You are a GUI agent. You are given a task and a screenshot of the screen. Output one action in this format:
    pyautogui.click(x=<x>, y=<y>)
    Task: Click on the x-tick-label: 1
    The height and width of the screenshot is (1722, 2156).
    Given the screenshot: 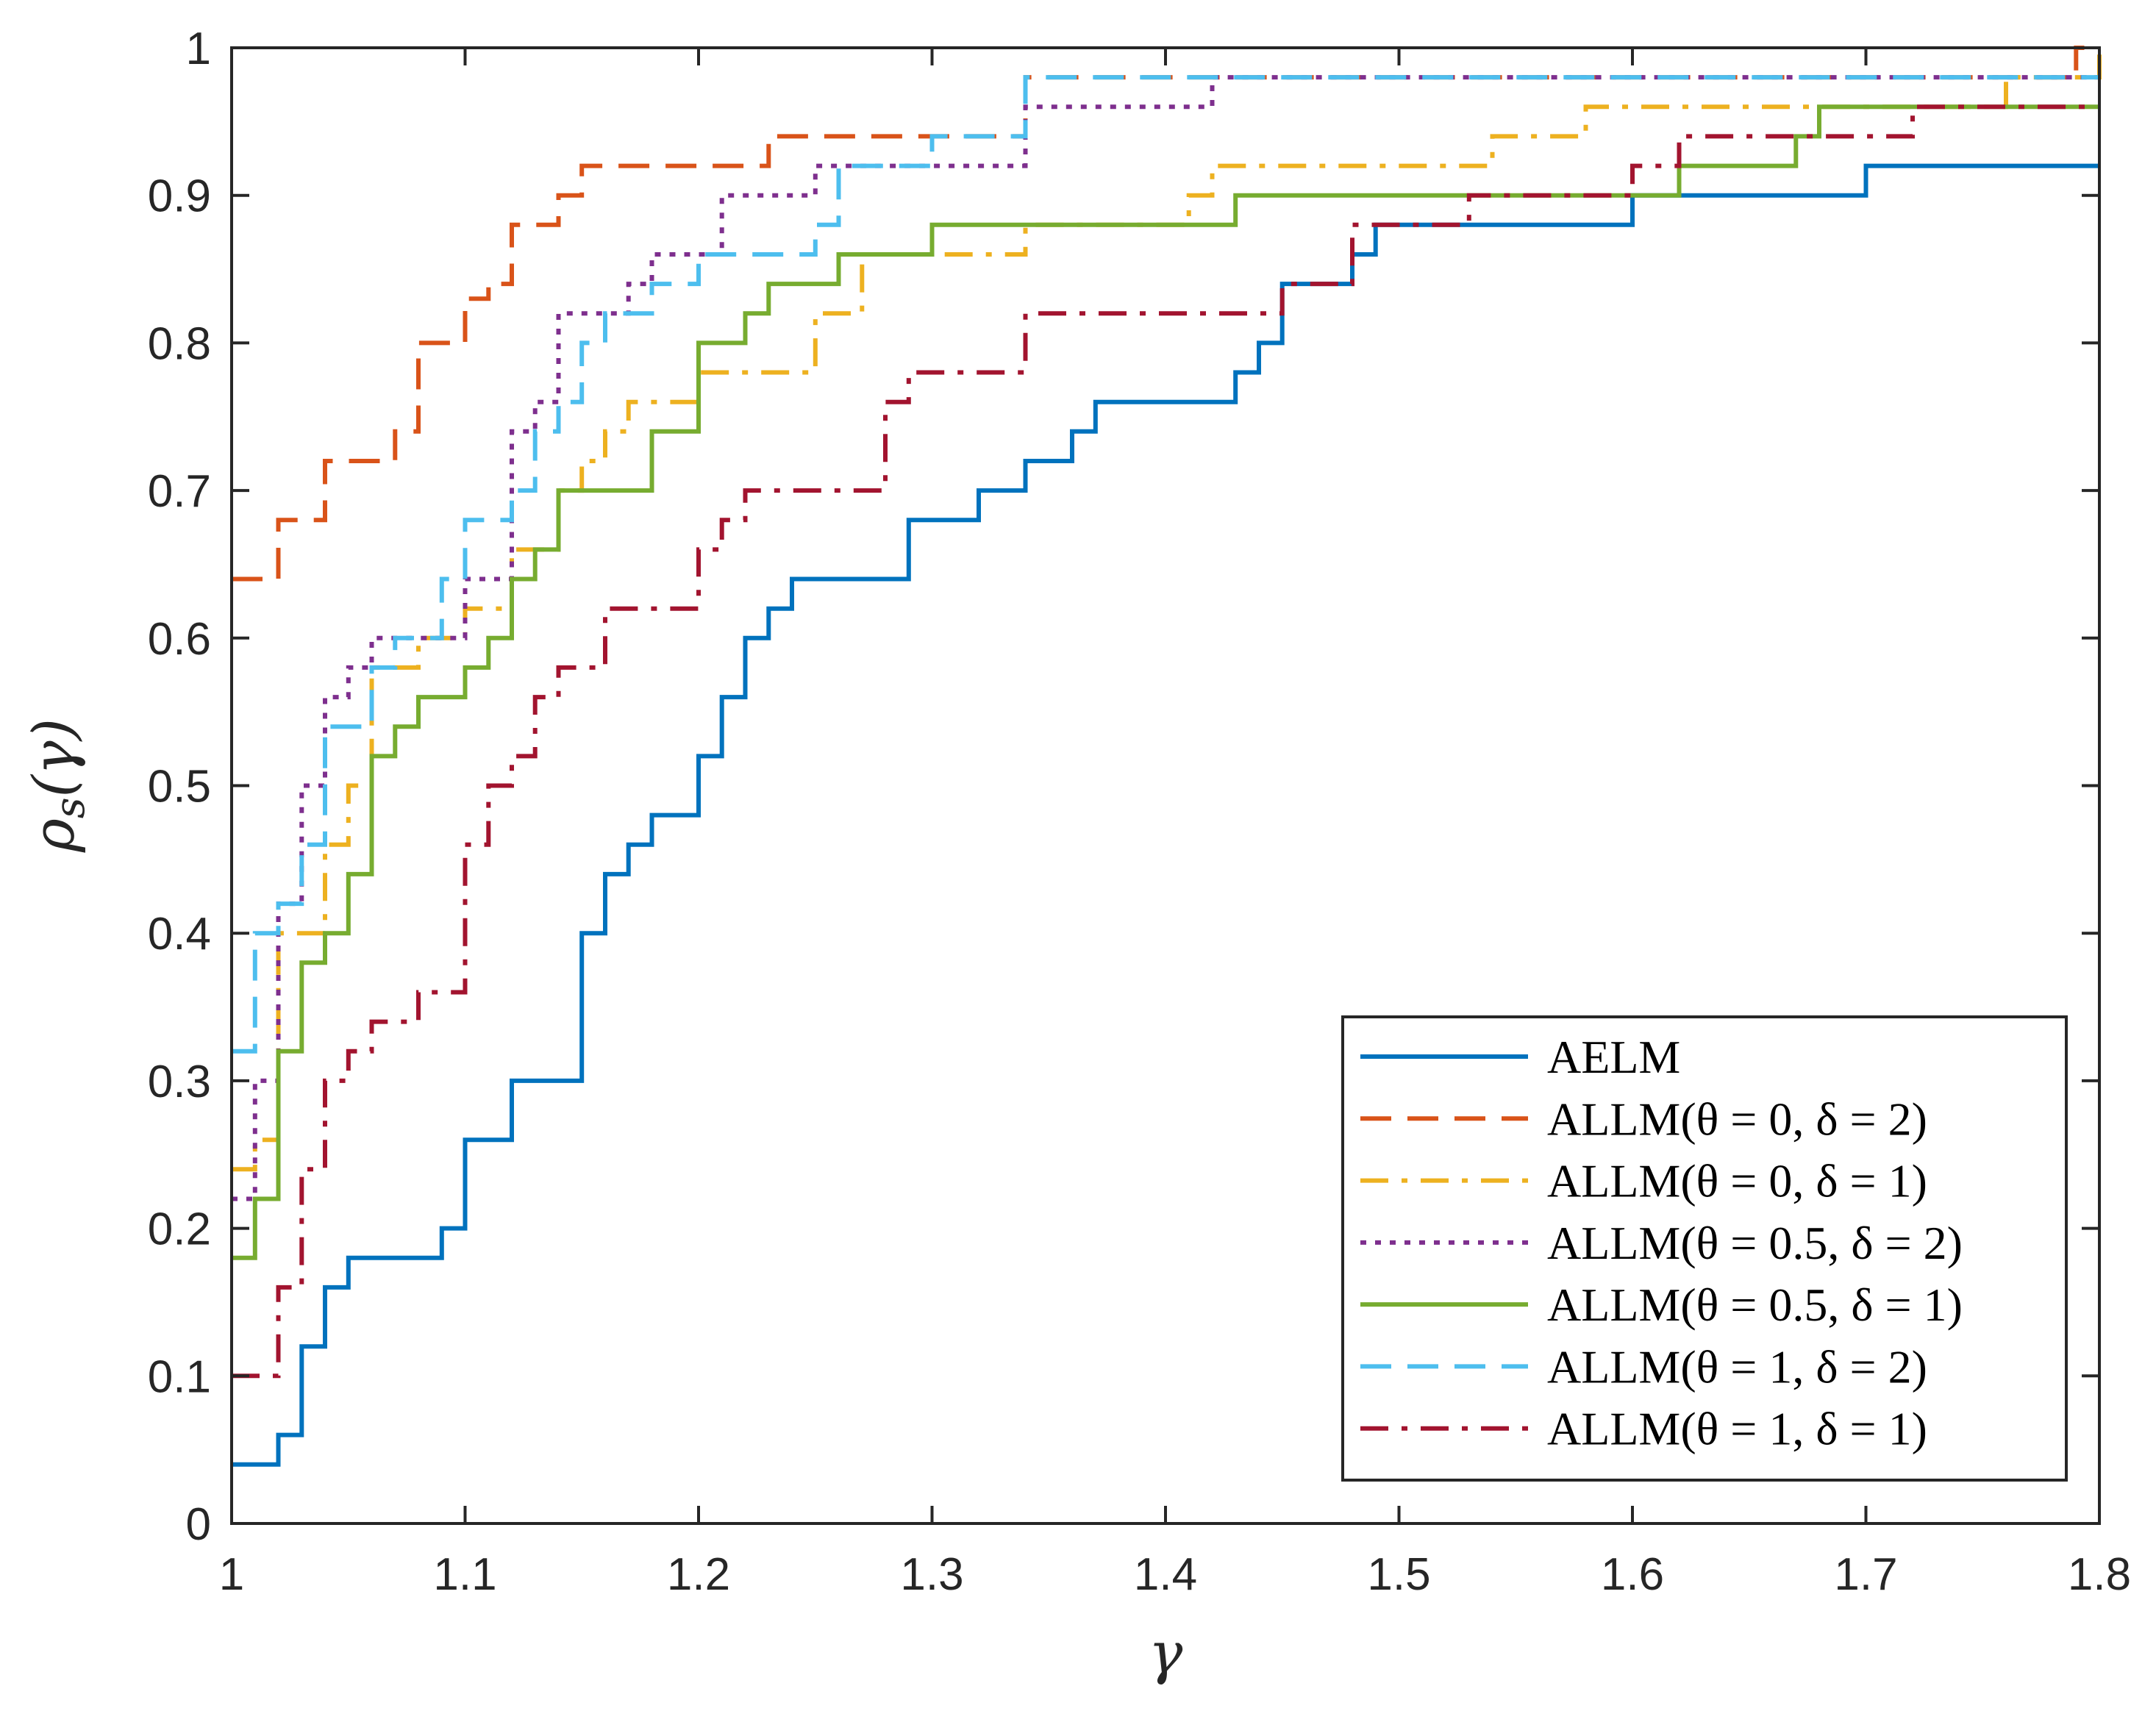 What is the action you would take?
    pyautogui.click(x=231, y=1574)
    